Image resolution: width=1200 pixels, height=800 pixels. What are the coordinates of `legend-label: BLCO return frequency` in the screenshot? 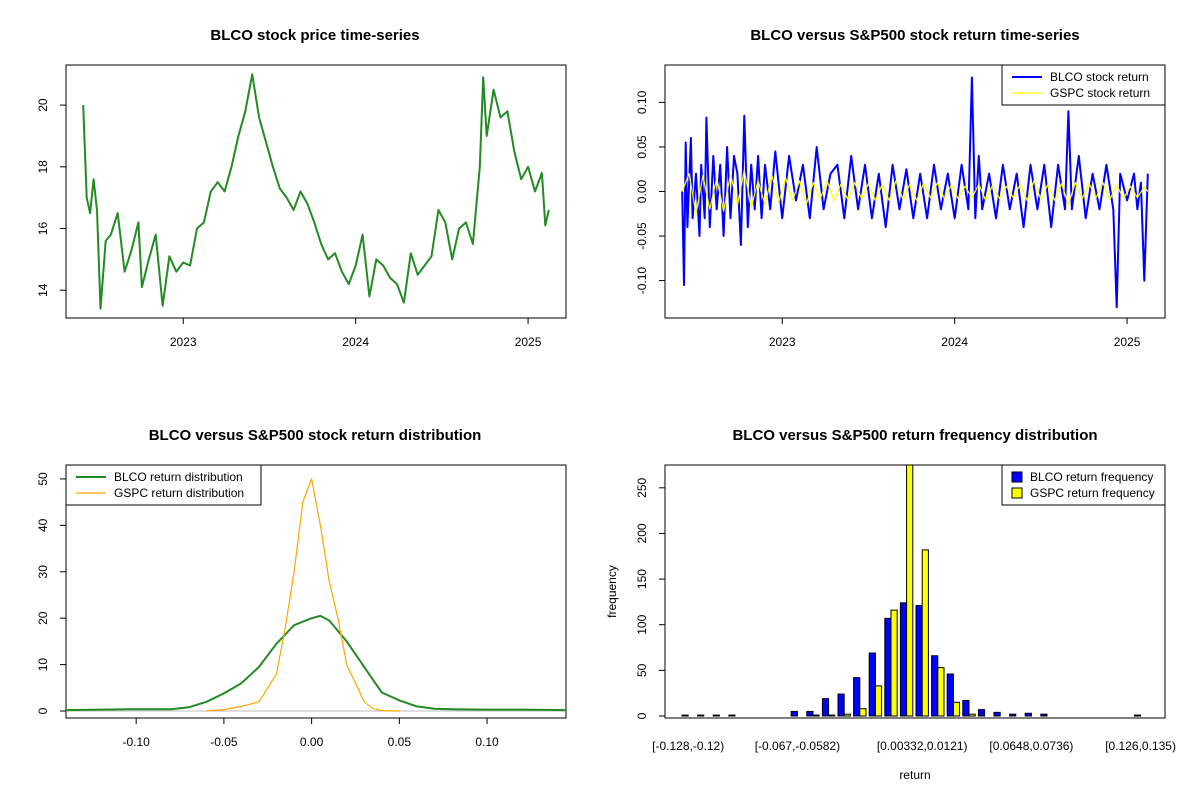 It's located at (1091, 477).